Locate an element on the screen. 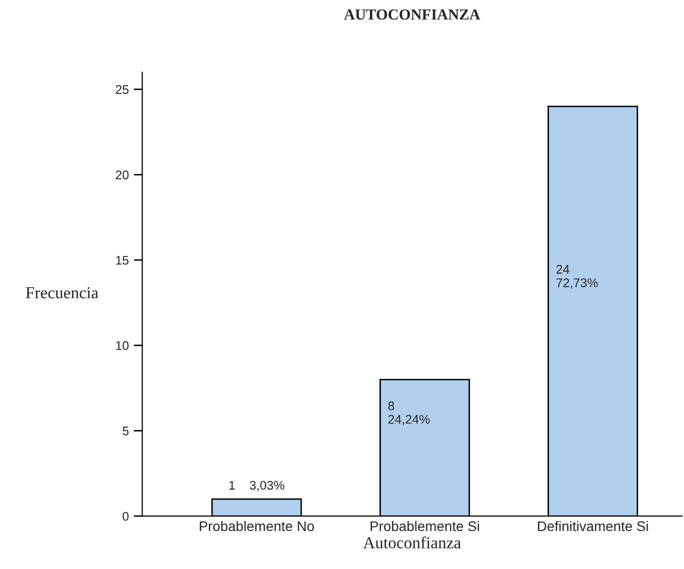 This screenshot has width=684, height=569. x-tick-label: Probablemente No is located at coordinates (257, 526).